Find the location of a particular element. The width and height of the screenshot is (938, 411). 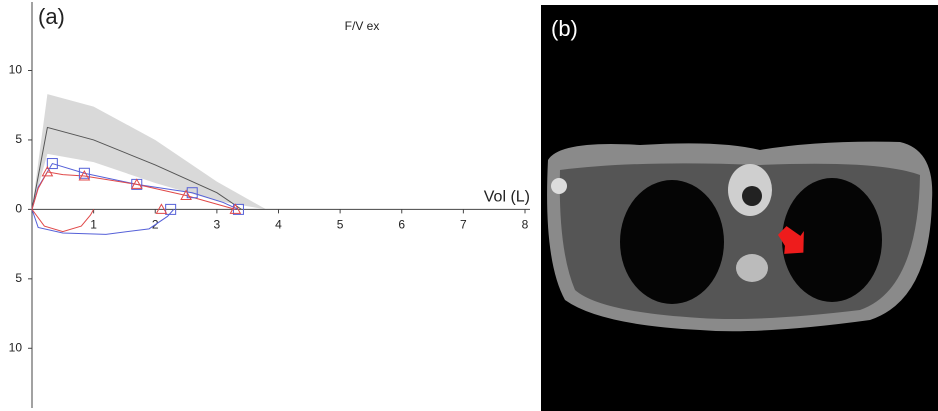

chart-title: F/V ex is located at coordinates (362, 26).